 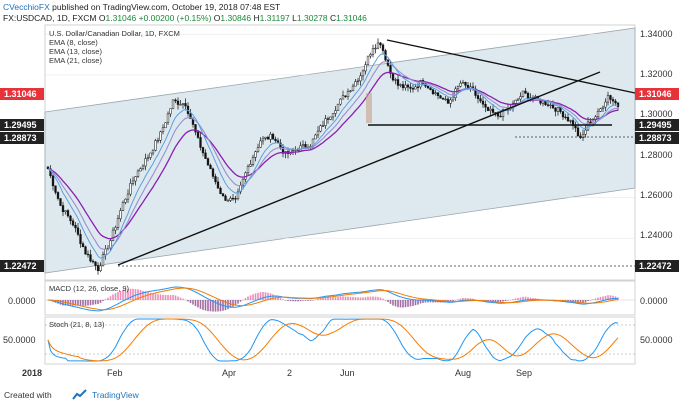 I want to click on current-price-label: 1.31046, so click(x=655, y=94).